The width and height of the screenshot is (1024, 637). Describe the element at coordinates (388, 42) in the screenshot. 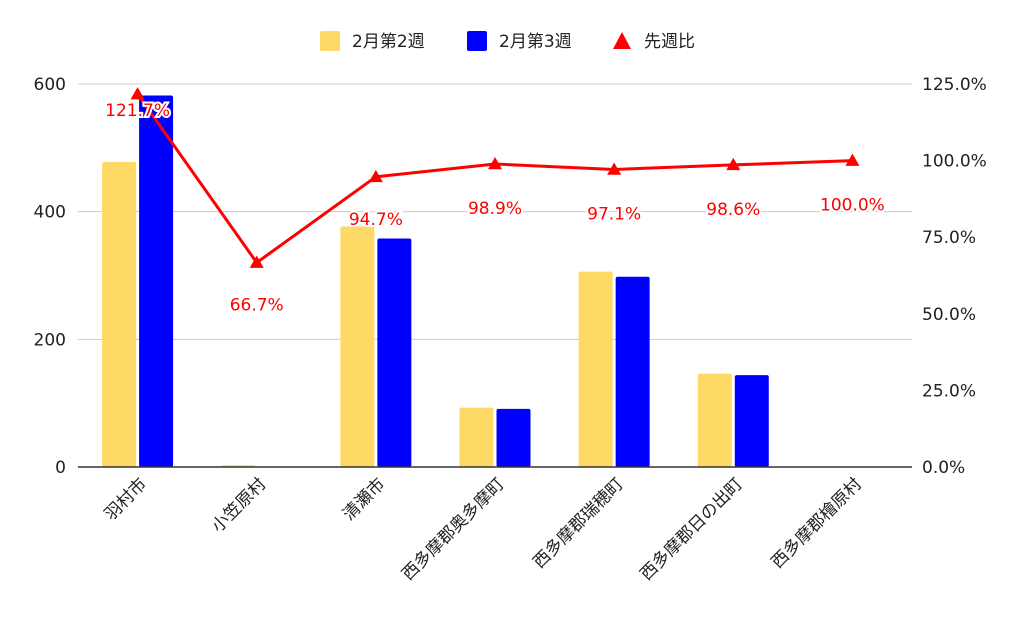

I see `legend-label: 2月第2週` at that location.